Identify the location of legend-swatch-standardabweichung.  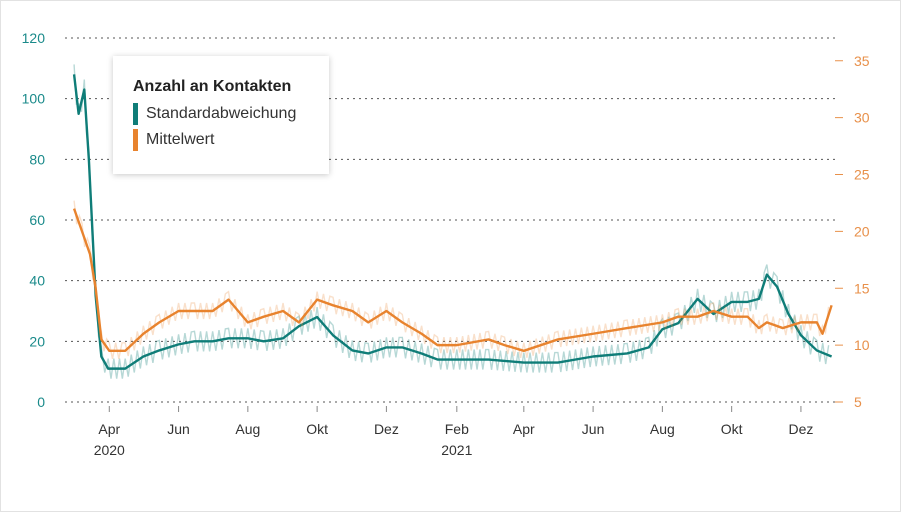
(135, 114).